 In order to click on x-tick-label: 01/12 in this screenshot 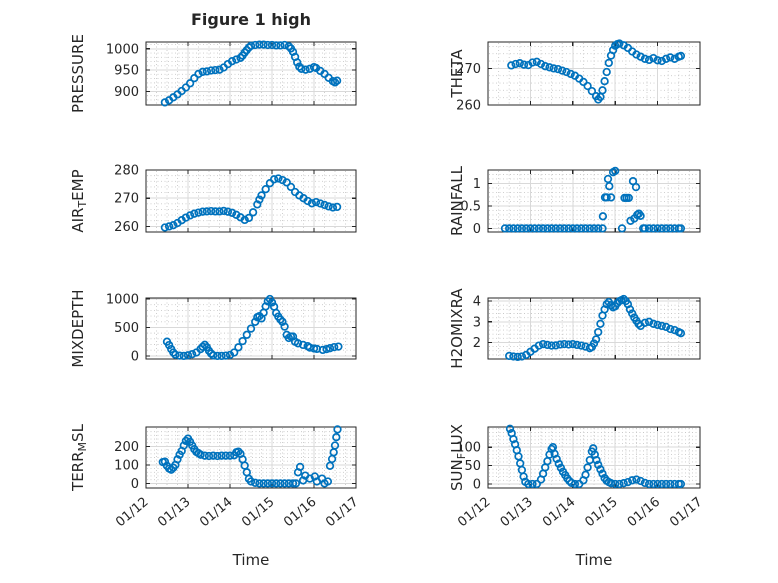, I will do `click(474, 513)`.